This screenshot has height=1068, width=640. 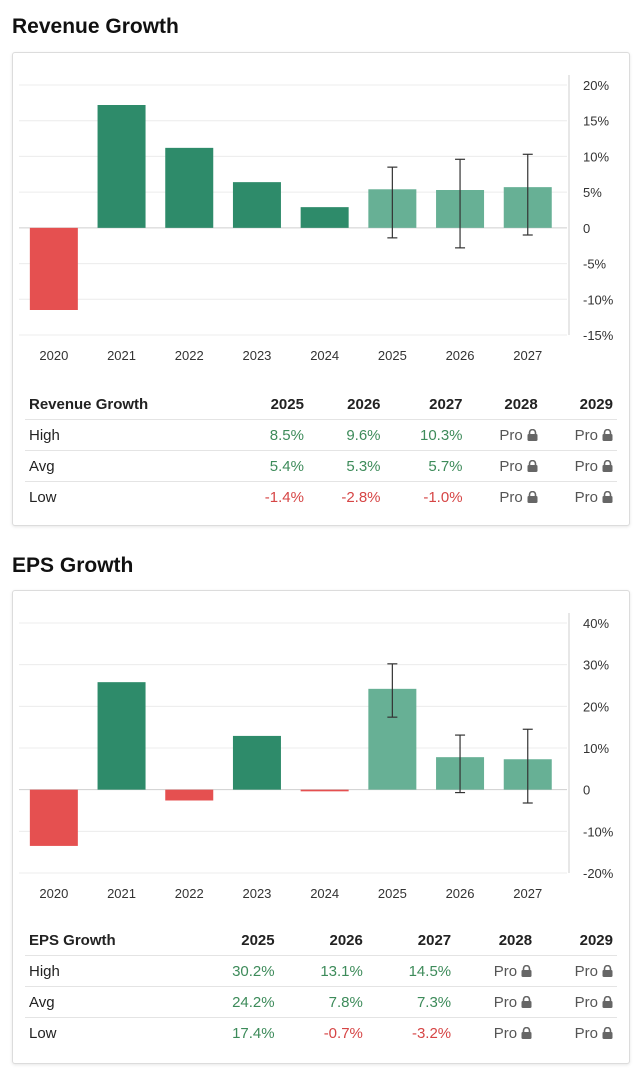 What do you see at coordinates (446, 404) in the screenshot?
I see `table-header-year: 2027` at bounding box center [446, 404].